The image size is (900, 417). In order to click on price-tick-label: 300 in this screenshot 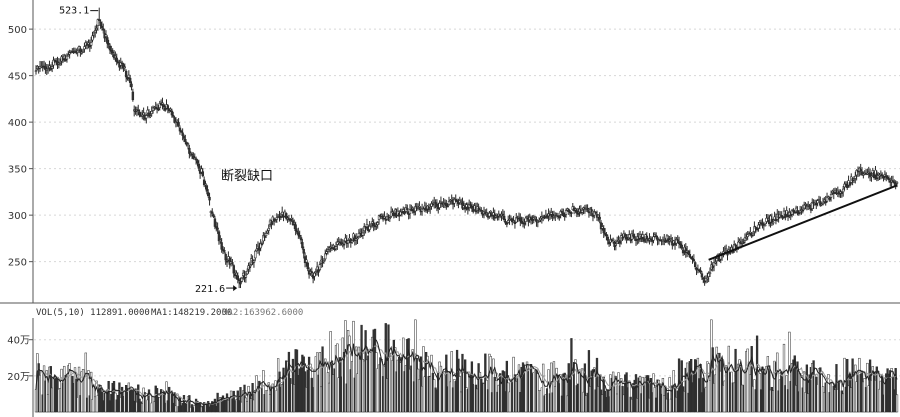, I will do `click(17, 216)`.